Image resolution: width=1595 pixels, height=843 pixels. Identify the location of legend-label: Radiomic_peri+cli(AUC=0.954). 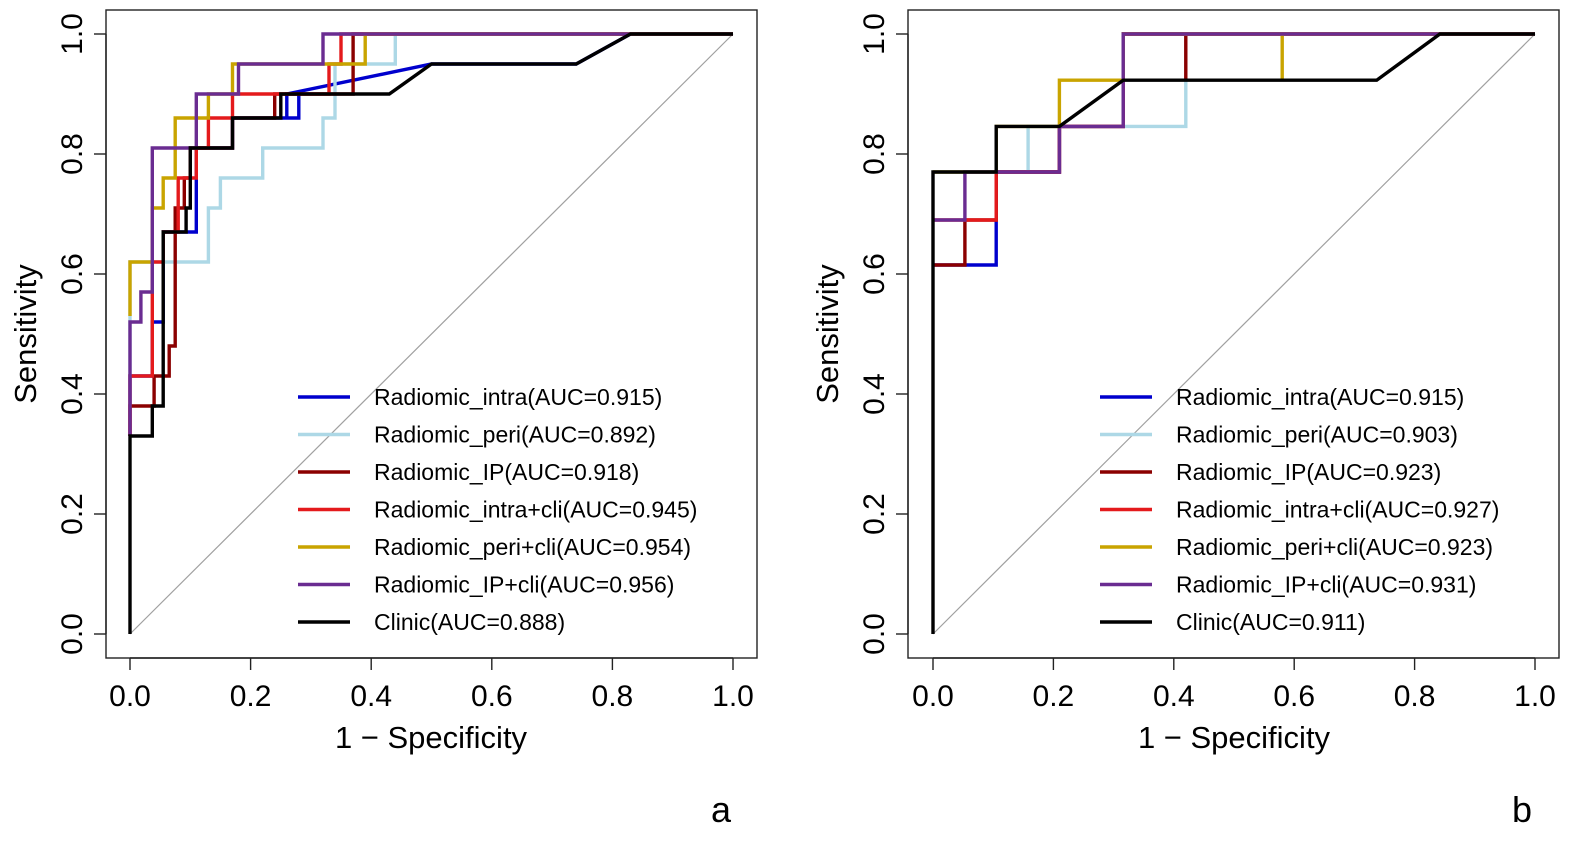
(532, 547).